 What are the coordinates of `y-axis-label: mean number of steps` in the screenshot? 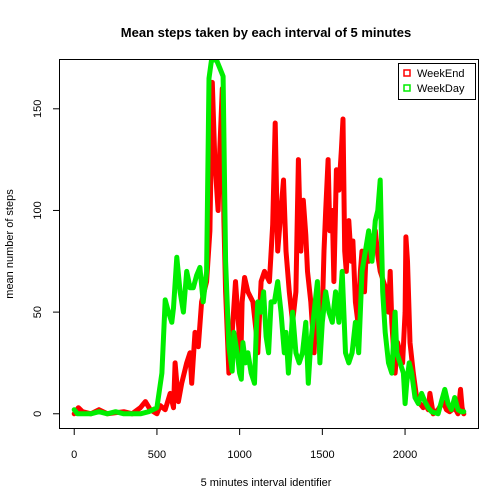 It's located at (10, 244).